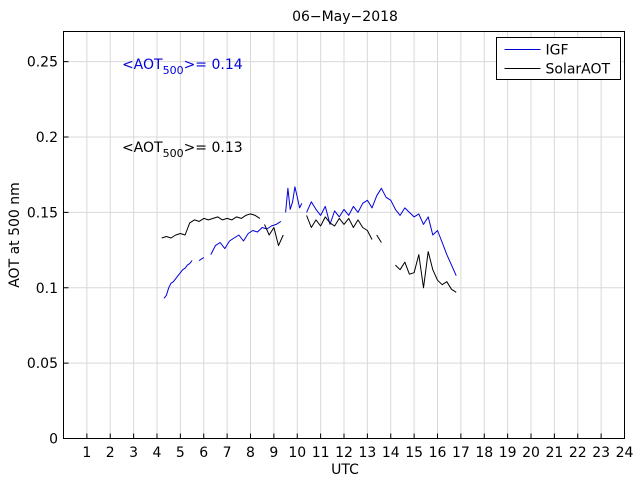 The width and height of the screenshot is (640, 480). What do you see at coordinates (47, 289) in the screenshot?
I see `y-tick-label: 0.1` at bounding box center [47, 289].